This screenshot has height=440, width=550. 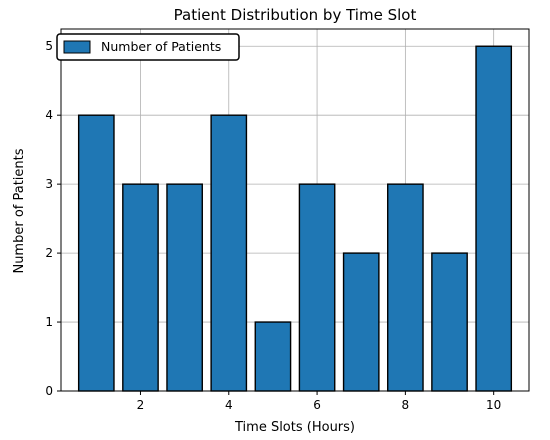 I want to click on y-tick-label: 3, so click(x=49, y=184).